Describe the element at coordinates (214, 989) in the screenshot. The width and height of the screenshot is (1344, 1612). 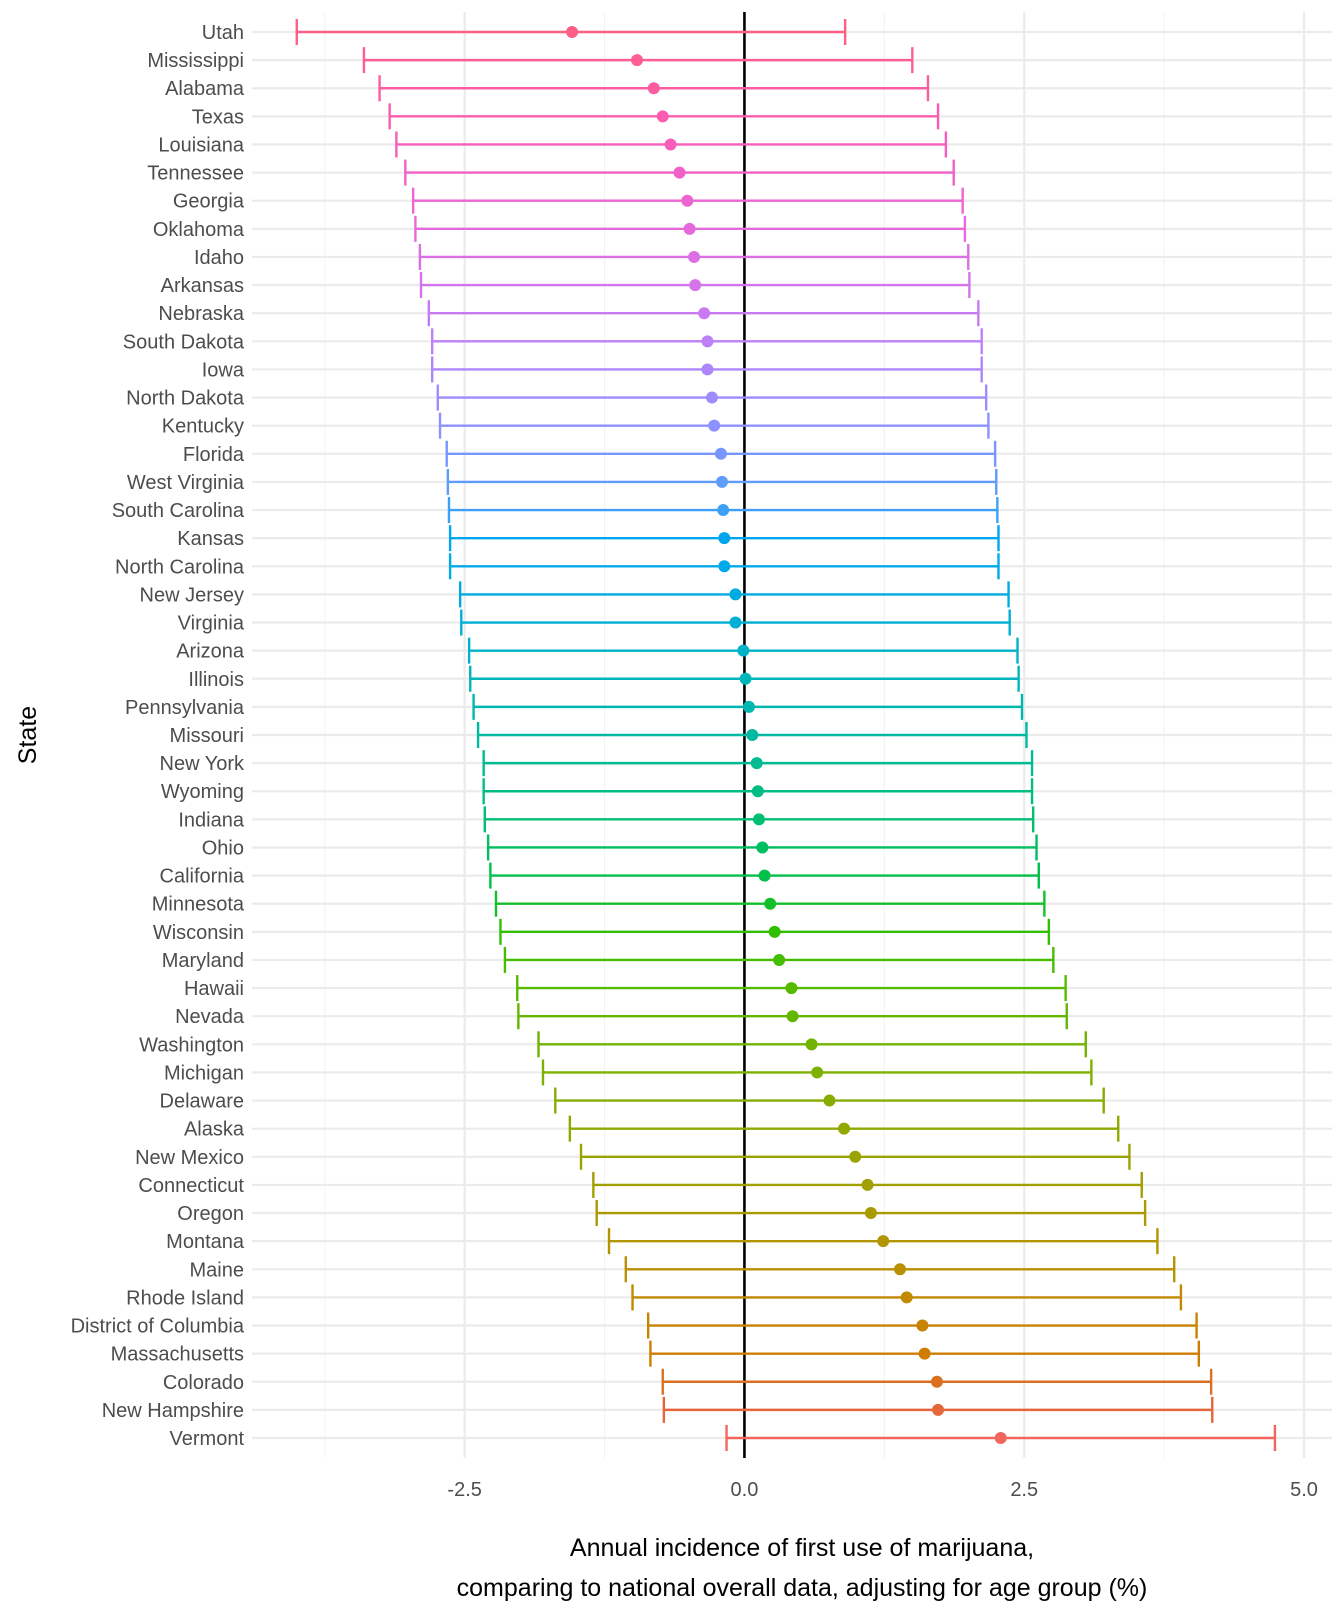
I see `y-tick-label: Hawaii` at that location.